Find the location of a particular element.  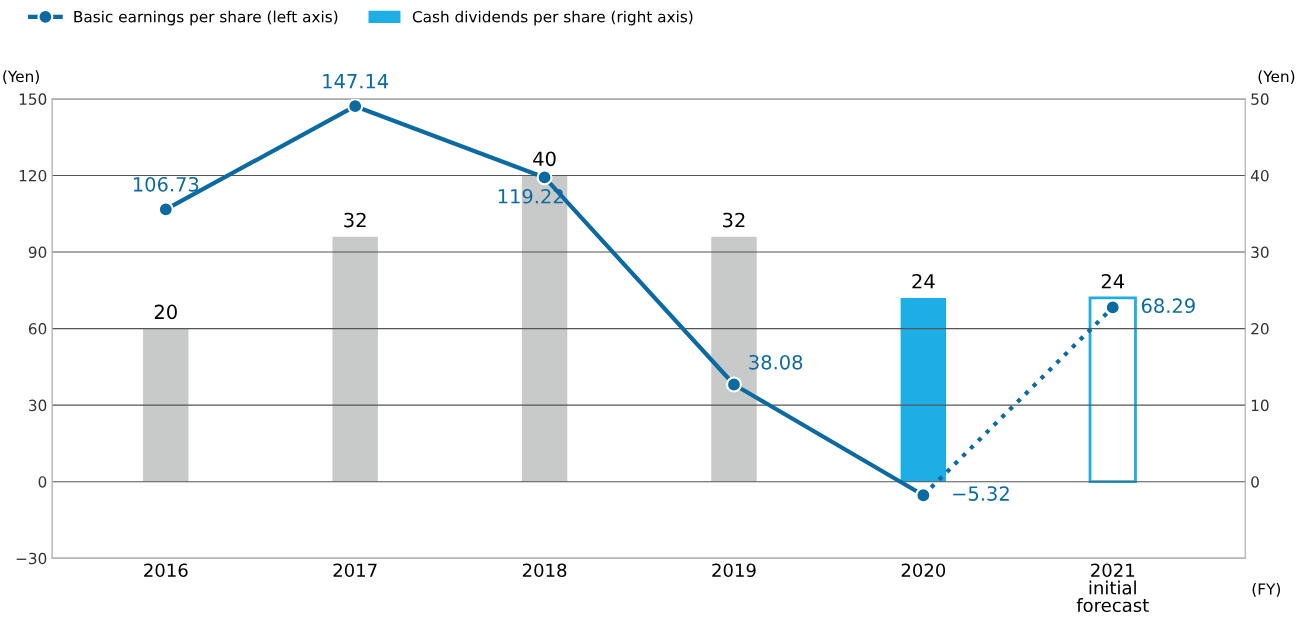

legend-label: Basic earnings per share (left axis) is located at coordinates (206, 18).